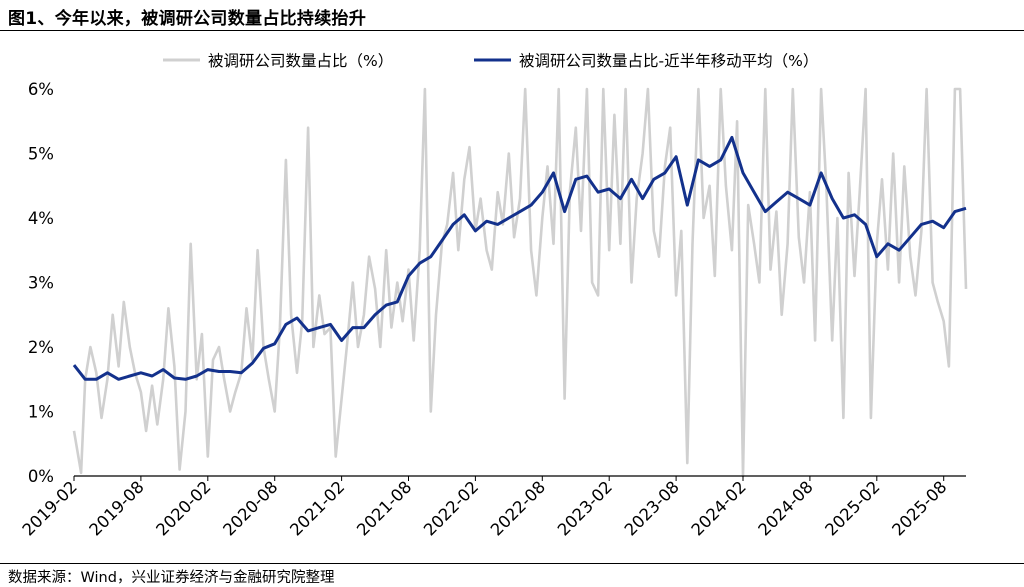  I want to click on x-tick-label: 2025-08, so click(919, 508).